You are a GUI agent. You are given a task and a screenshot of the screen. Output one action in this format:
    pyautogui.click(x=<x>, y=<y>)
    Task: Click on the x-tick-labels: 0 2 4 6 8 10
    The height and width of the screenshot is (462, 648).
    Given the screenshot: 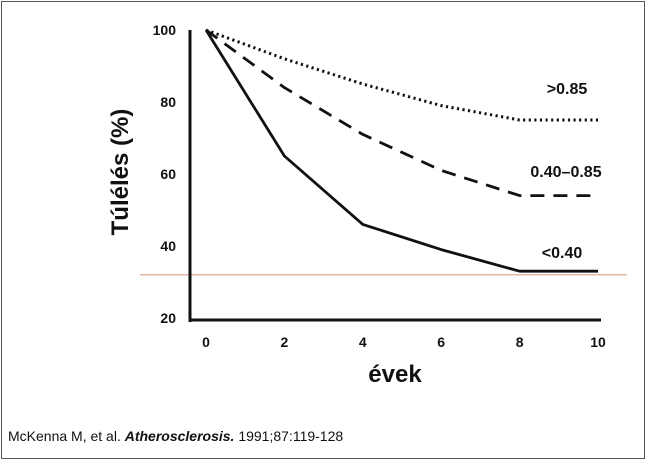 What is the action you would take?
    pyautogui.click(x=404, y=342)
    